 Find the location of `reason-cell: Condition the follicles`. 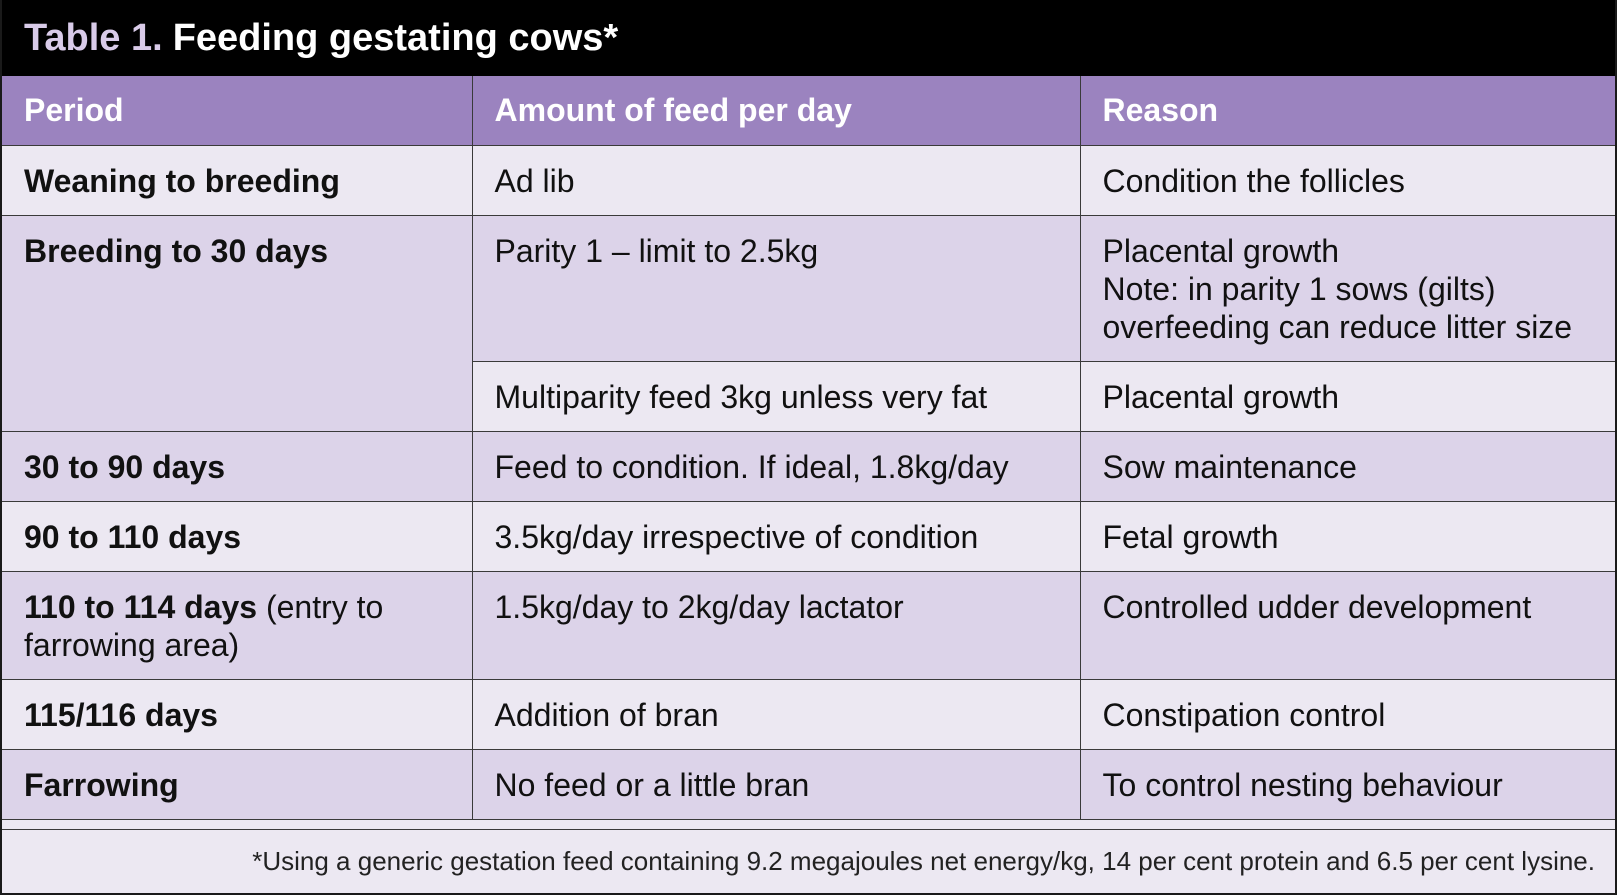

reason-cell: Condition the follicles is located at coordinates (1347, 180).